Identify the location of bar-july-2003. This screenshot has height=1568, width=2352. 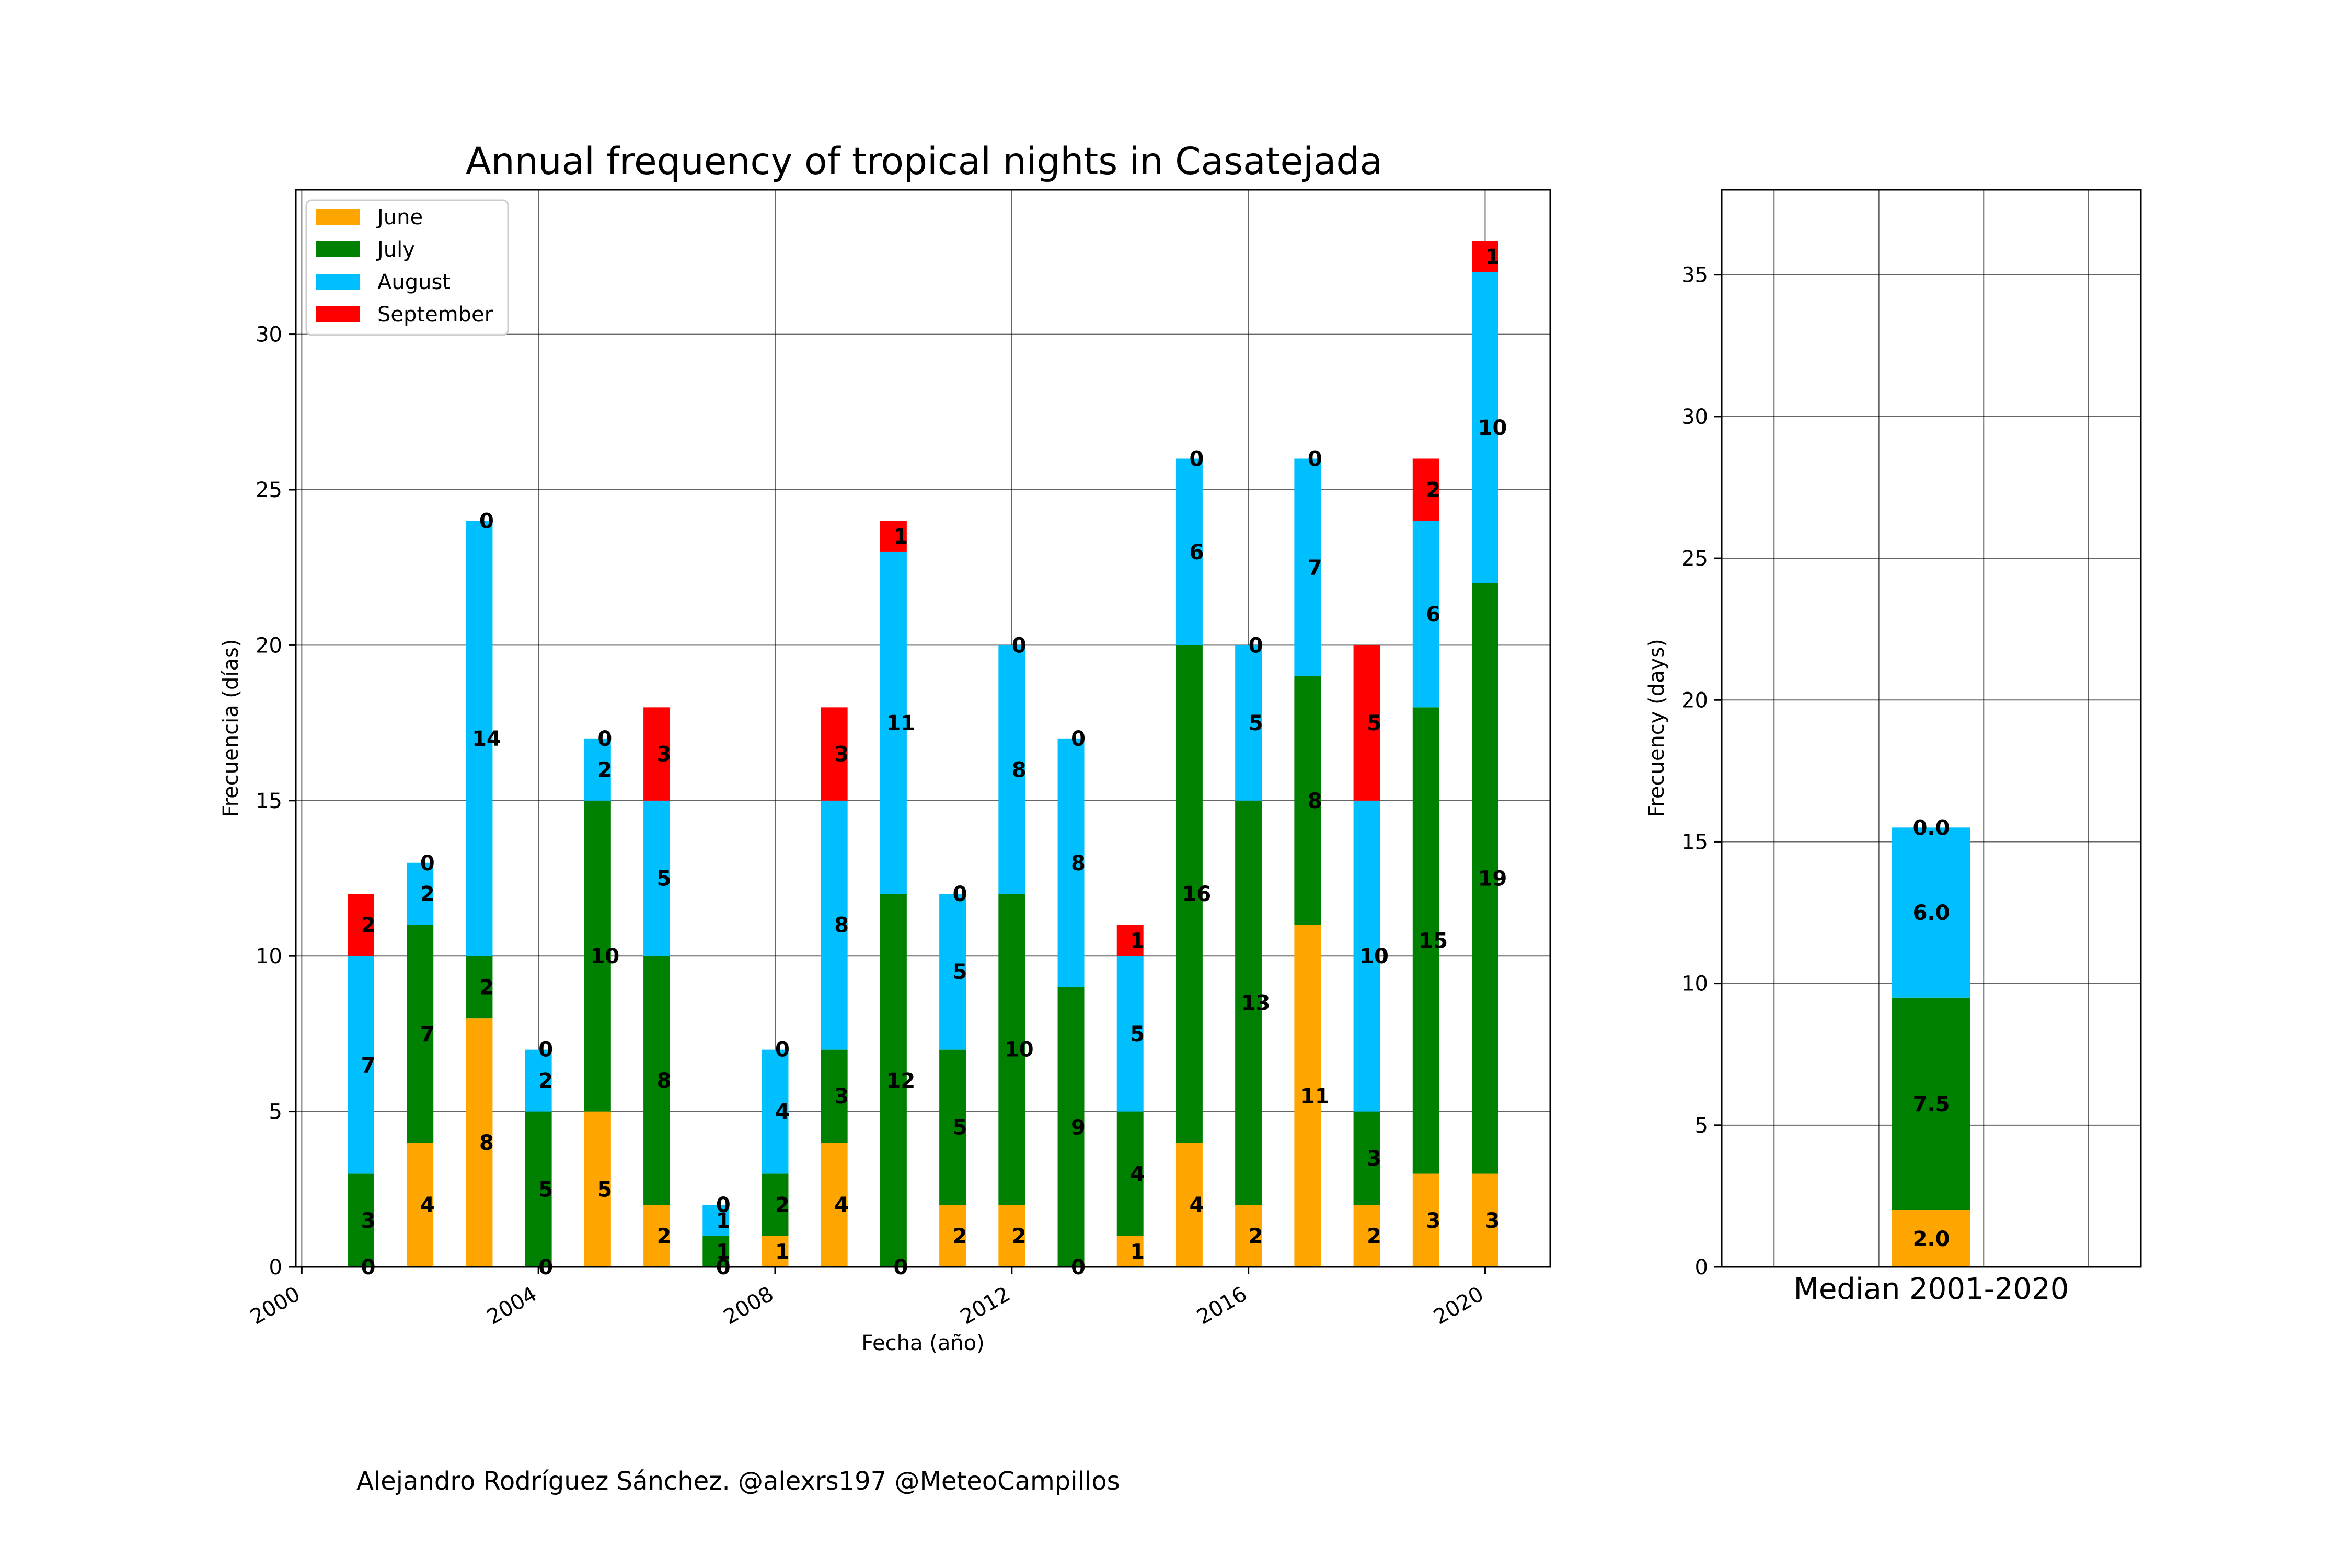
(479, 987).